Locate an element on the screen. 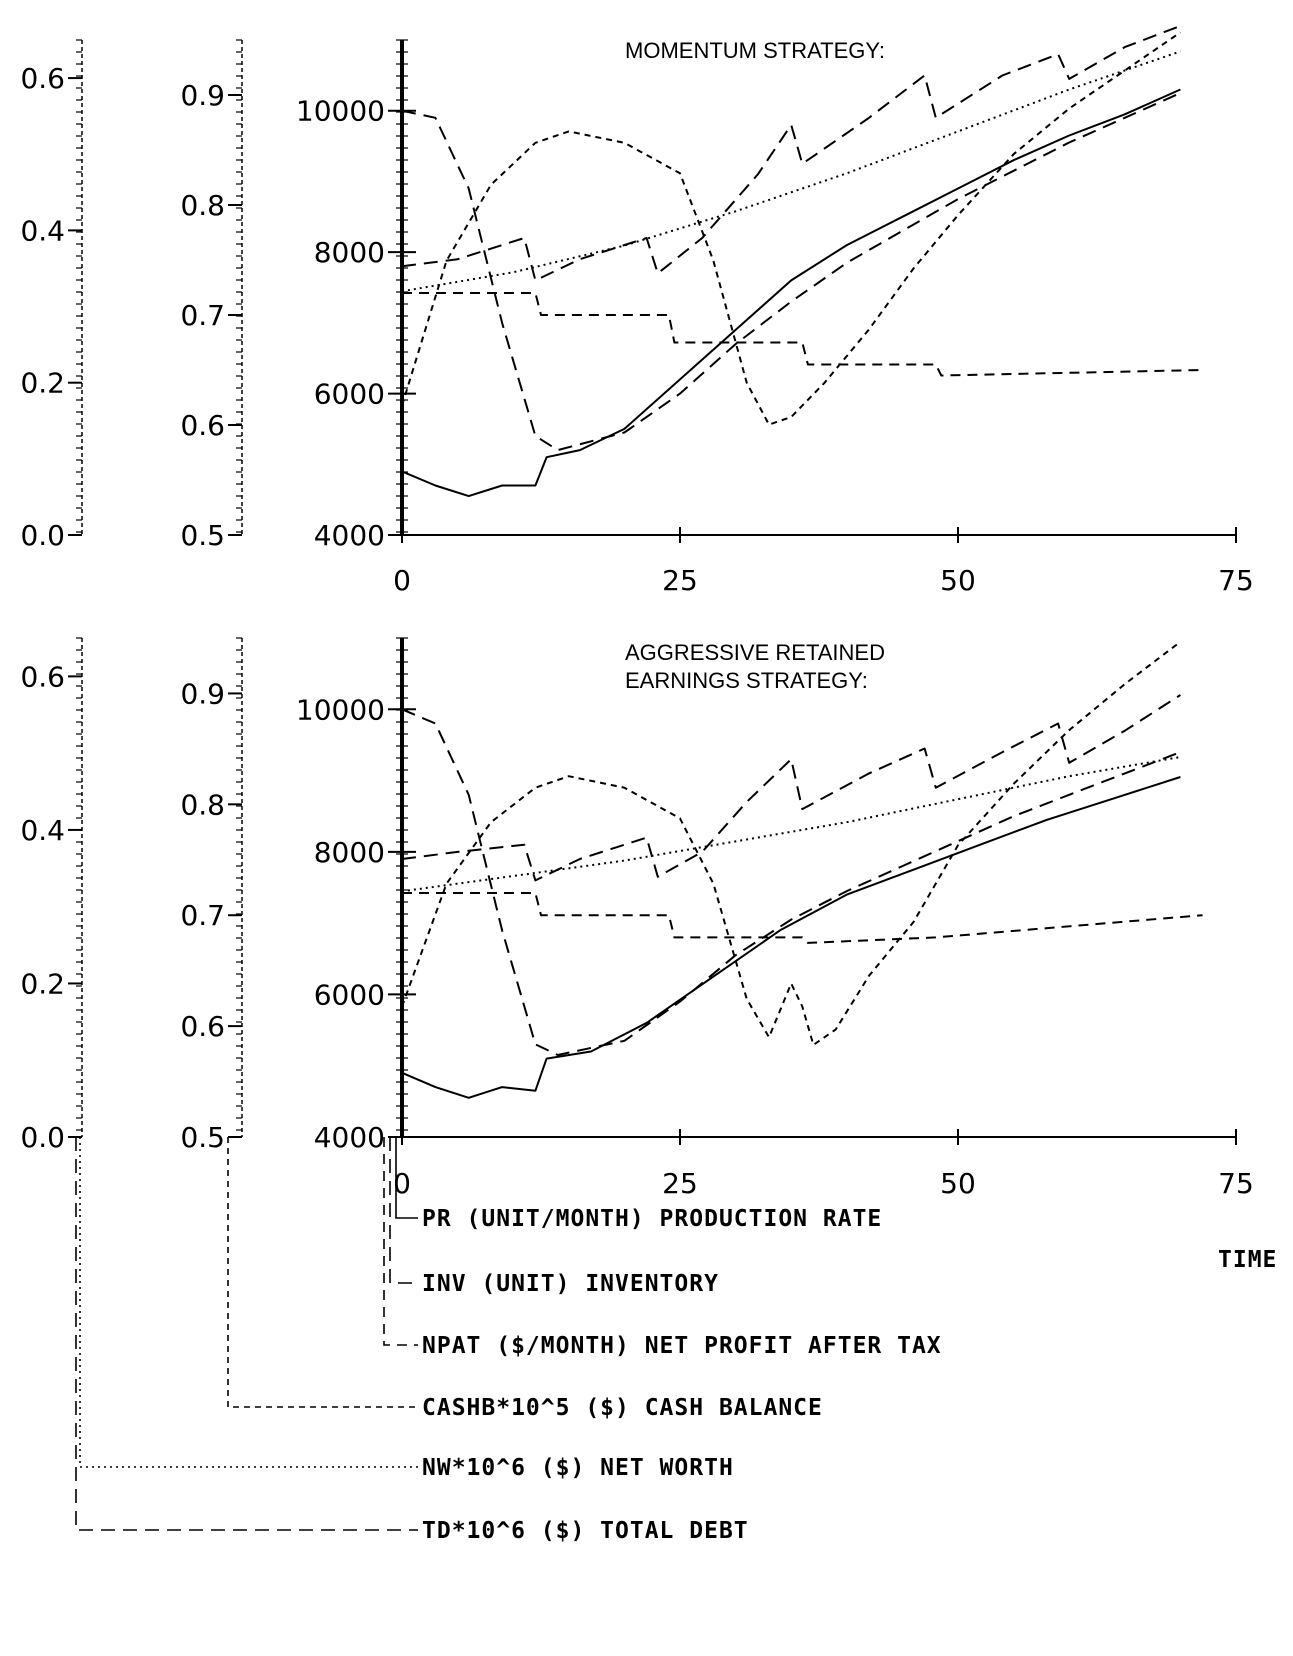 The width and height of the screenshot is (1293, 1656). chart-title: MOMENTUM STRATEGY: is located at coordinates (755, 50).